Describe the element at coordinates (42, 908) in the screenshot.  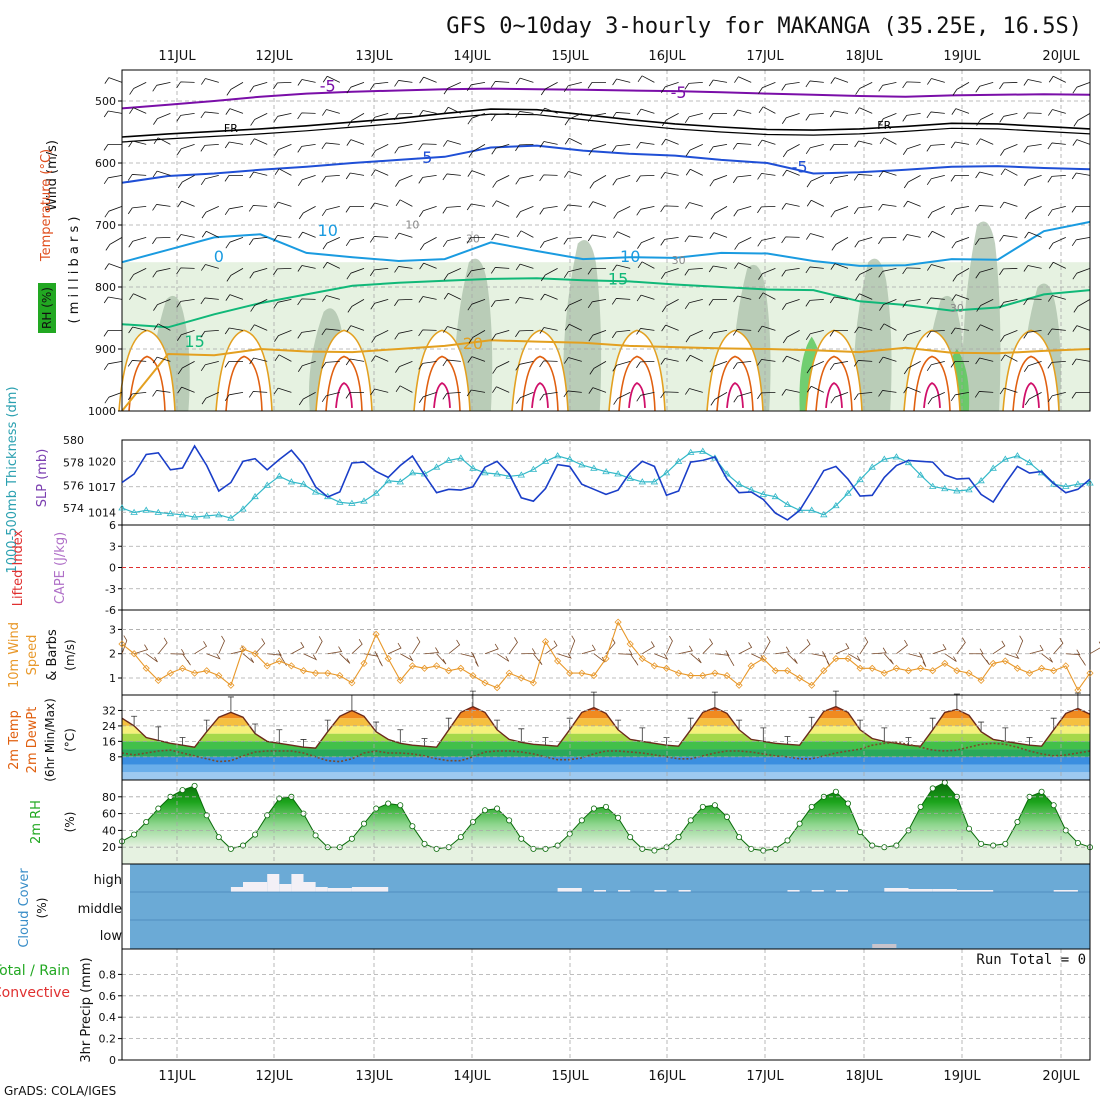
I see `ylabel-cloud-unit: (%)` at that location.